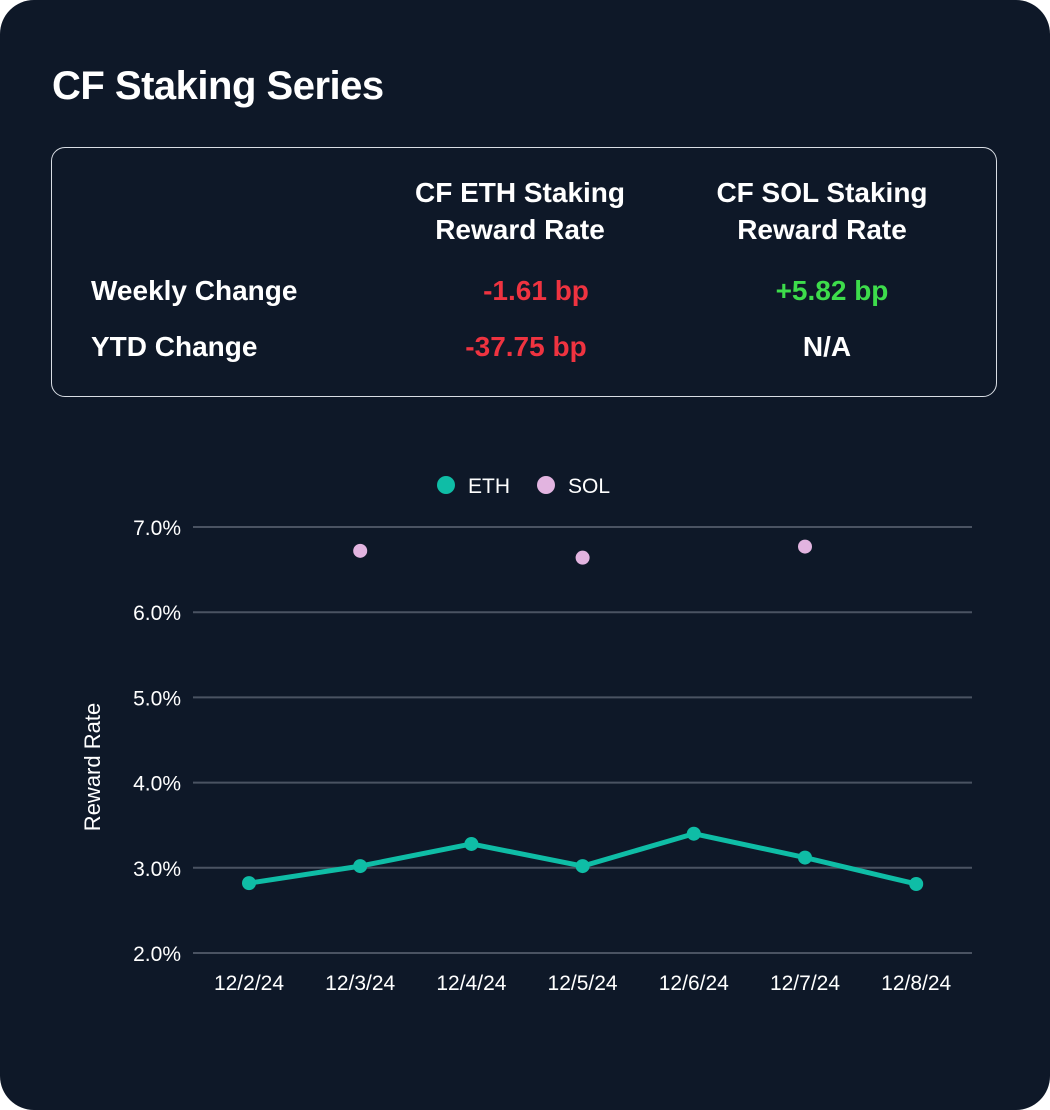 The image size is (1050, 1110). I want to click on ytd-change-eth: -37.75 bp, so click(526, 346).